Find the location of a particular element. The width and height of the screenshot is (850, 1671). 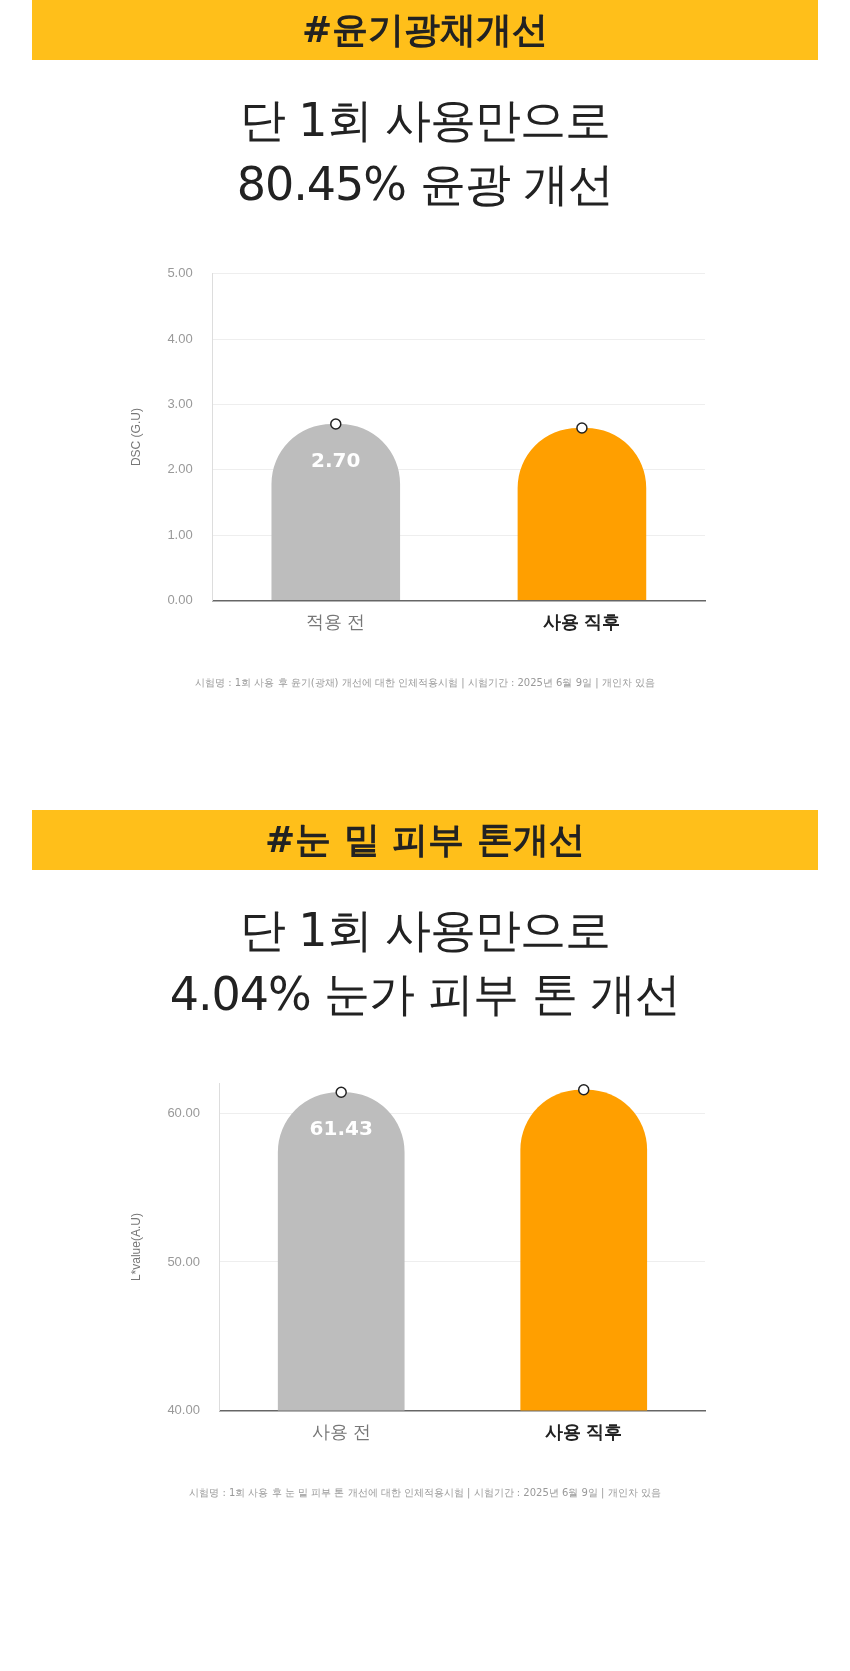

data-label: 2.70 is located at coordinates (336, 460).